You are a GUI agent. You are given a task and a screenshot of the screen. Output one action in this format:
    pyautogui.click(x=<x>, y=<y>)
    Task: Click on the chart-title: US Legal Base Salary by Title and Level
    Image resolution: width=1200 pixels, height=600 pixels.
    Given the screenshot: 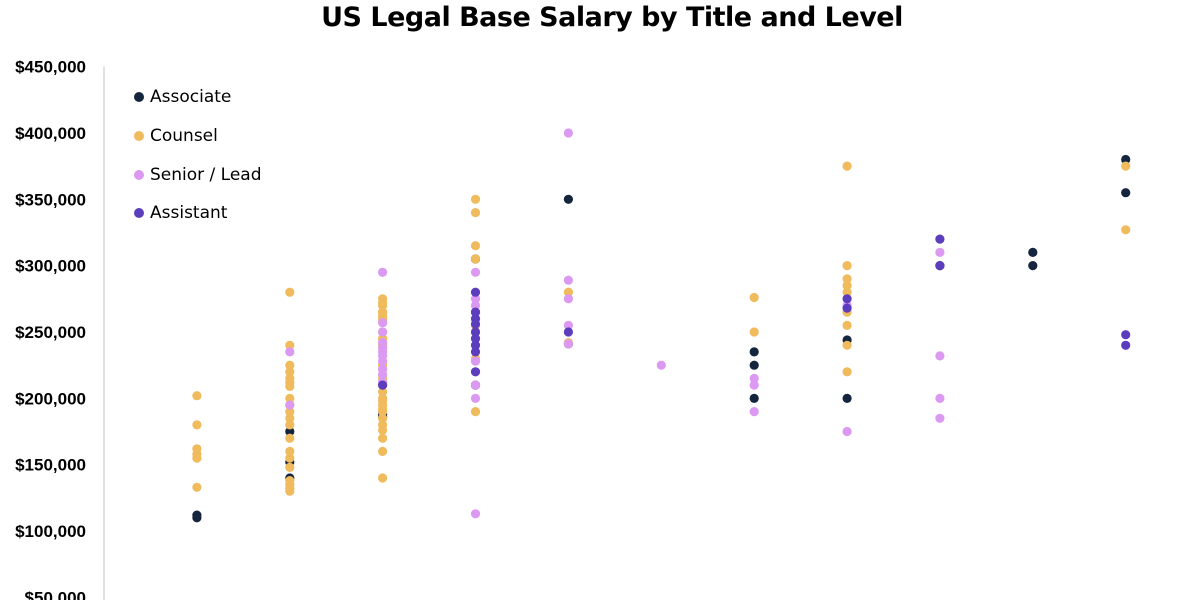 What is the action you would take?
    pyautogui.click(x=612, y=17)
    